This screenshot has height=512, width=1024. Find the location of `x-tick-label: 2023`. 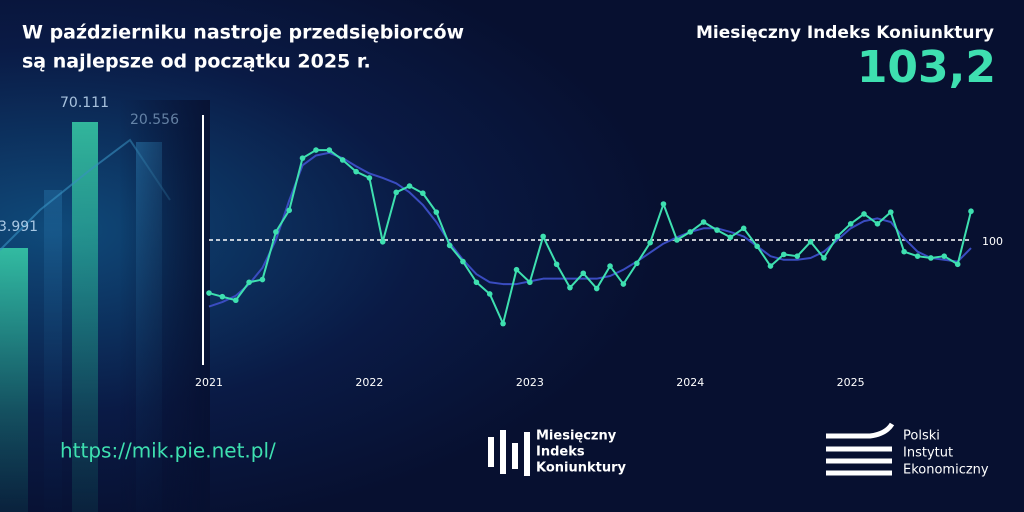

x-tick-label: 2023 is located at coordinates (530, 382).